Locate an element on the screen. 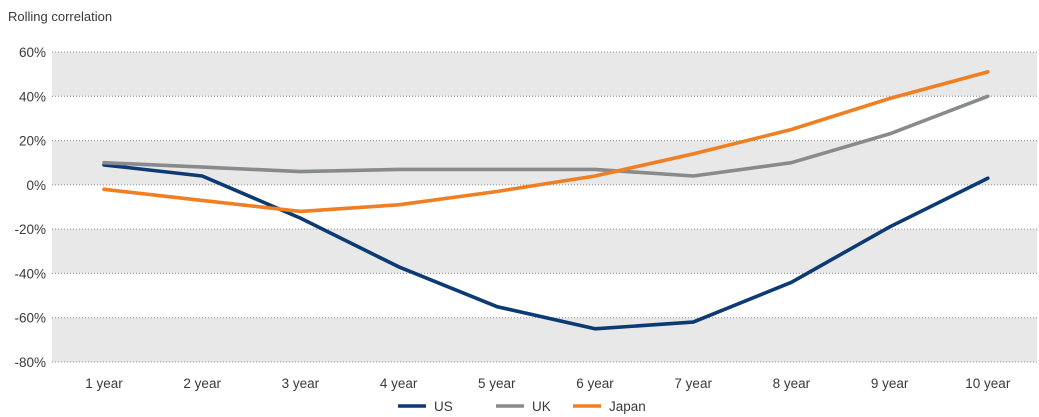 This screenshot has height=417, width=1039. legend: US UK Japan is located at coordinates (522, 406).